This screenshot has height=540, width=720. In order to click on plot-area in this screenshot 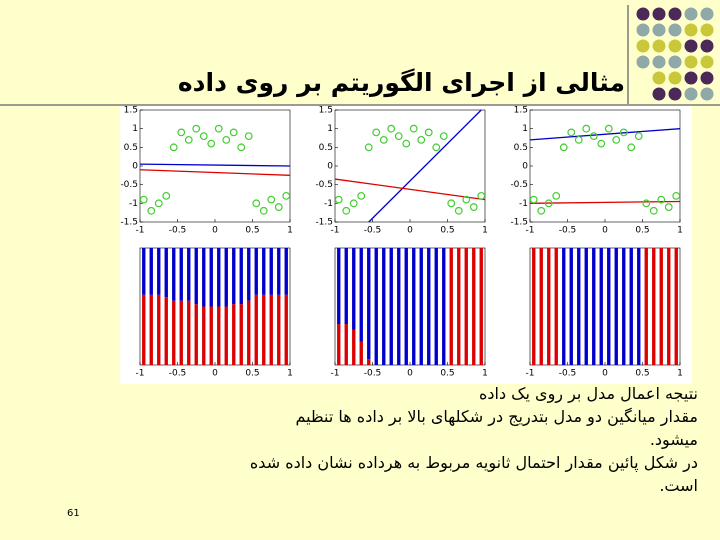, I will do `click(605, 306)`.